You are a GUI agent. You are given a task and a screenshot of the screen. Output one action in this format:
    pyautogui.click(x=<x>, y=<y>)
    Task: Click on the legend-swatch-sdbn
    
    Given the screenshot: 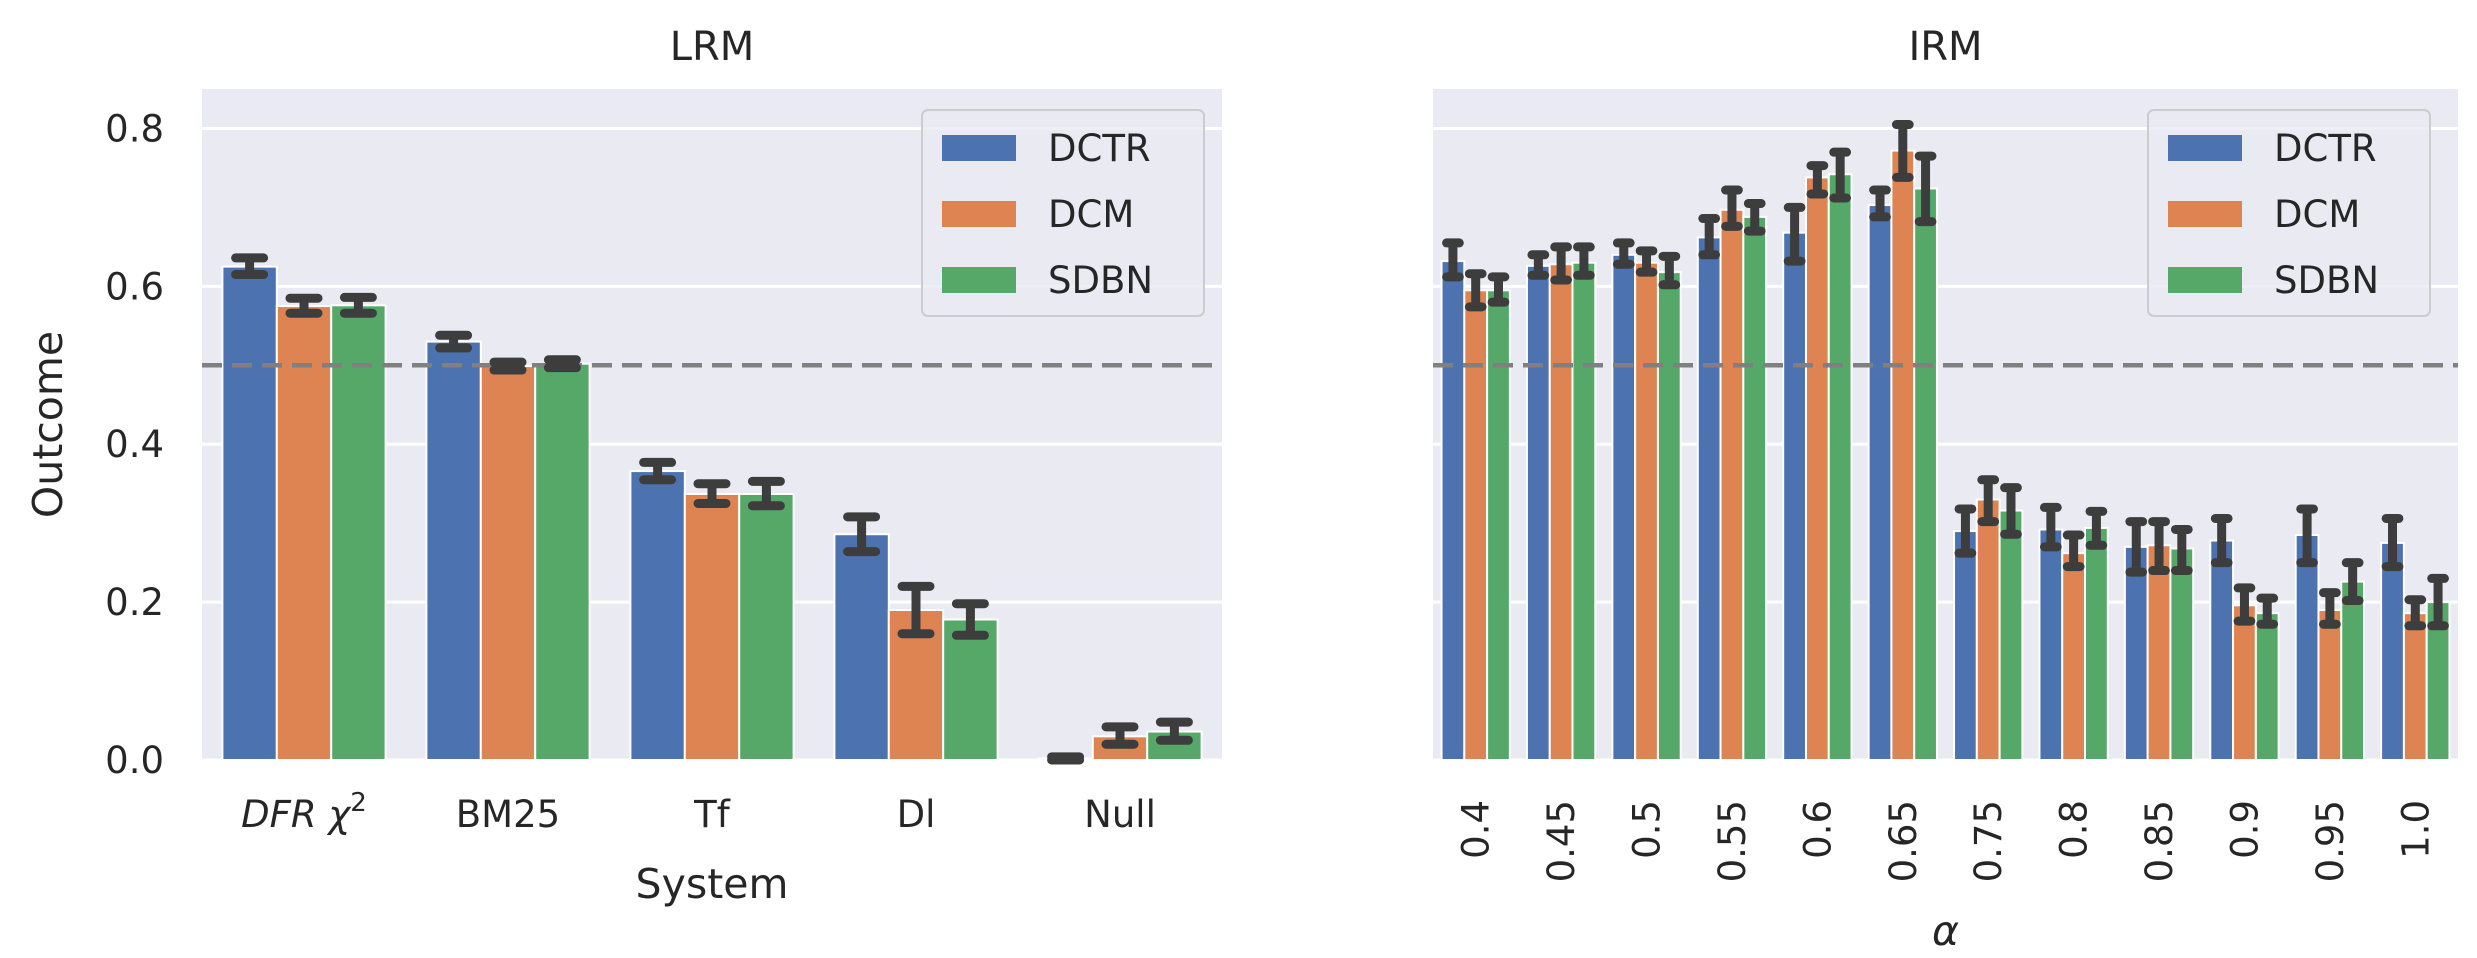 What is the action you would take?
    pyautogui.click(x=2205, y=280)
    